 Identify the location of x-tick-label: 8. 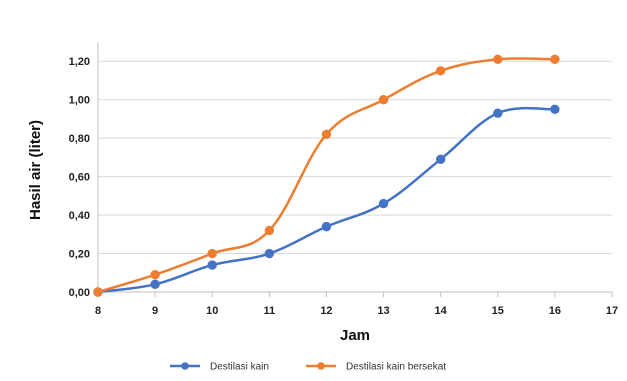
(98, 311).